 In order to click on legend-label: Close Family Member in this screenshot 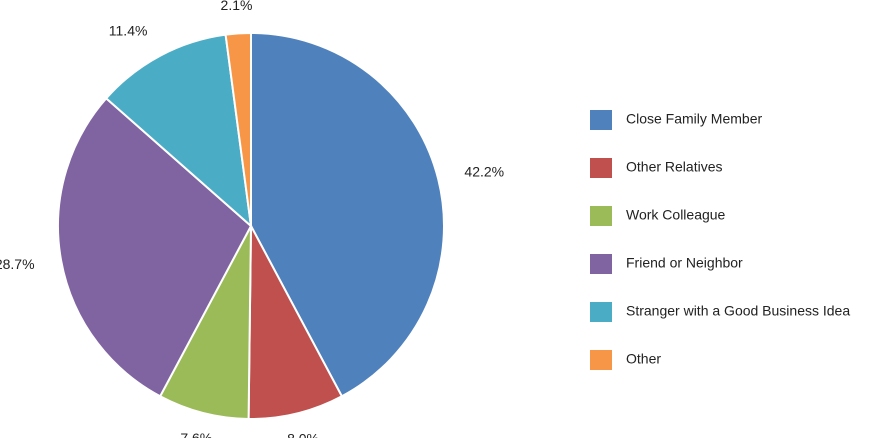, I will do `click(694, 119)`.